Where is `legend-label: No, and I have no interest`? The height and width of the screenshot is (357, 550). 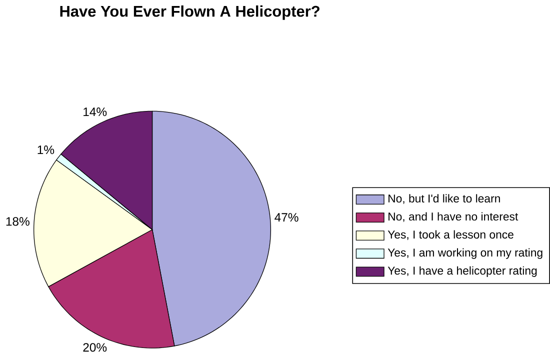
legend-label: No, and I have no interest is located at coordinates (453, 217).